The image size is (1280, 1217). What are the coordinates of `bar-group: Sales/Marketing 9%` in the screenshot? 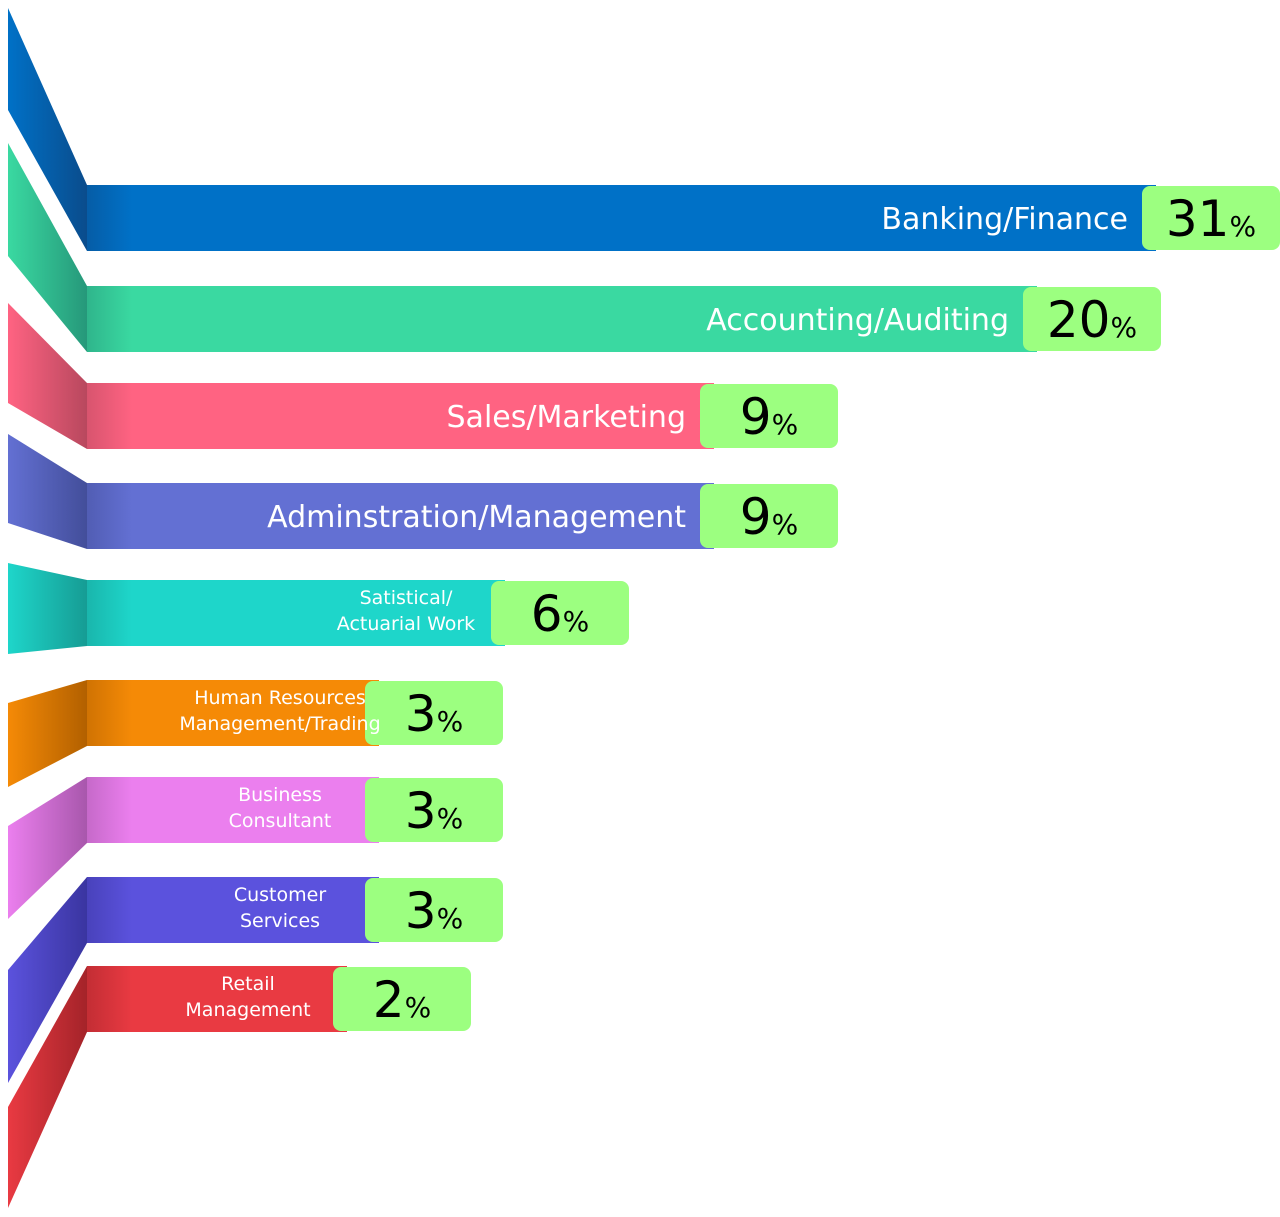 It's located at (462, 416).